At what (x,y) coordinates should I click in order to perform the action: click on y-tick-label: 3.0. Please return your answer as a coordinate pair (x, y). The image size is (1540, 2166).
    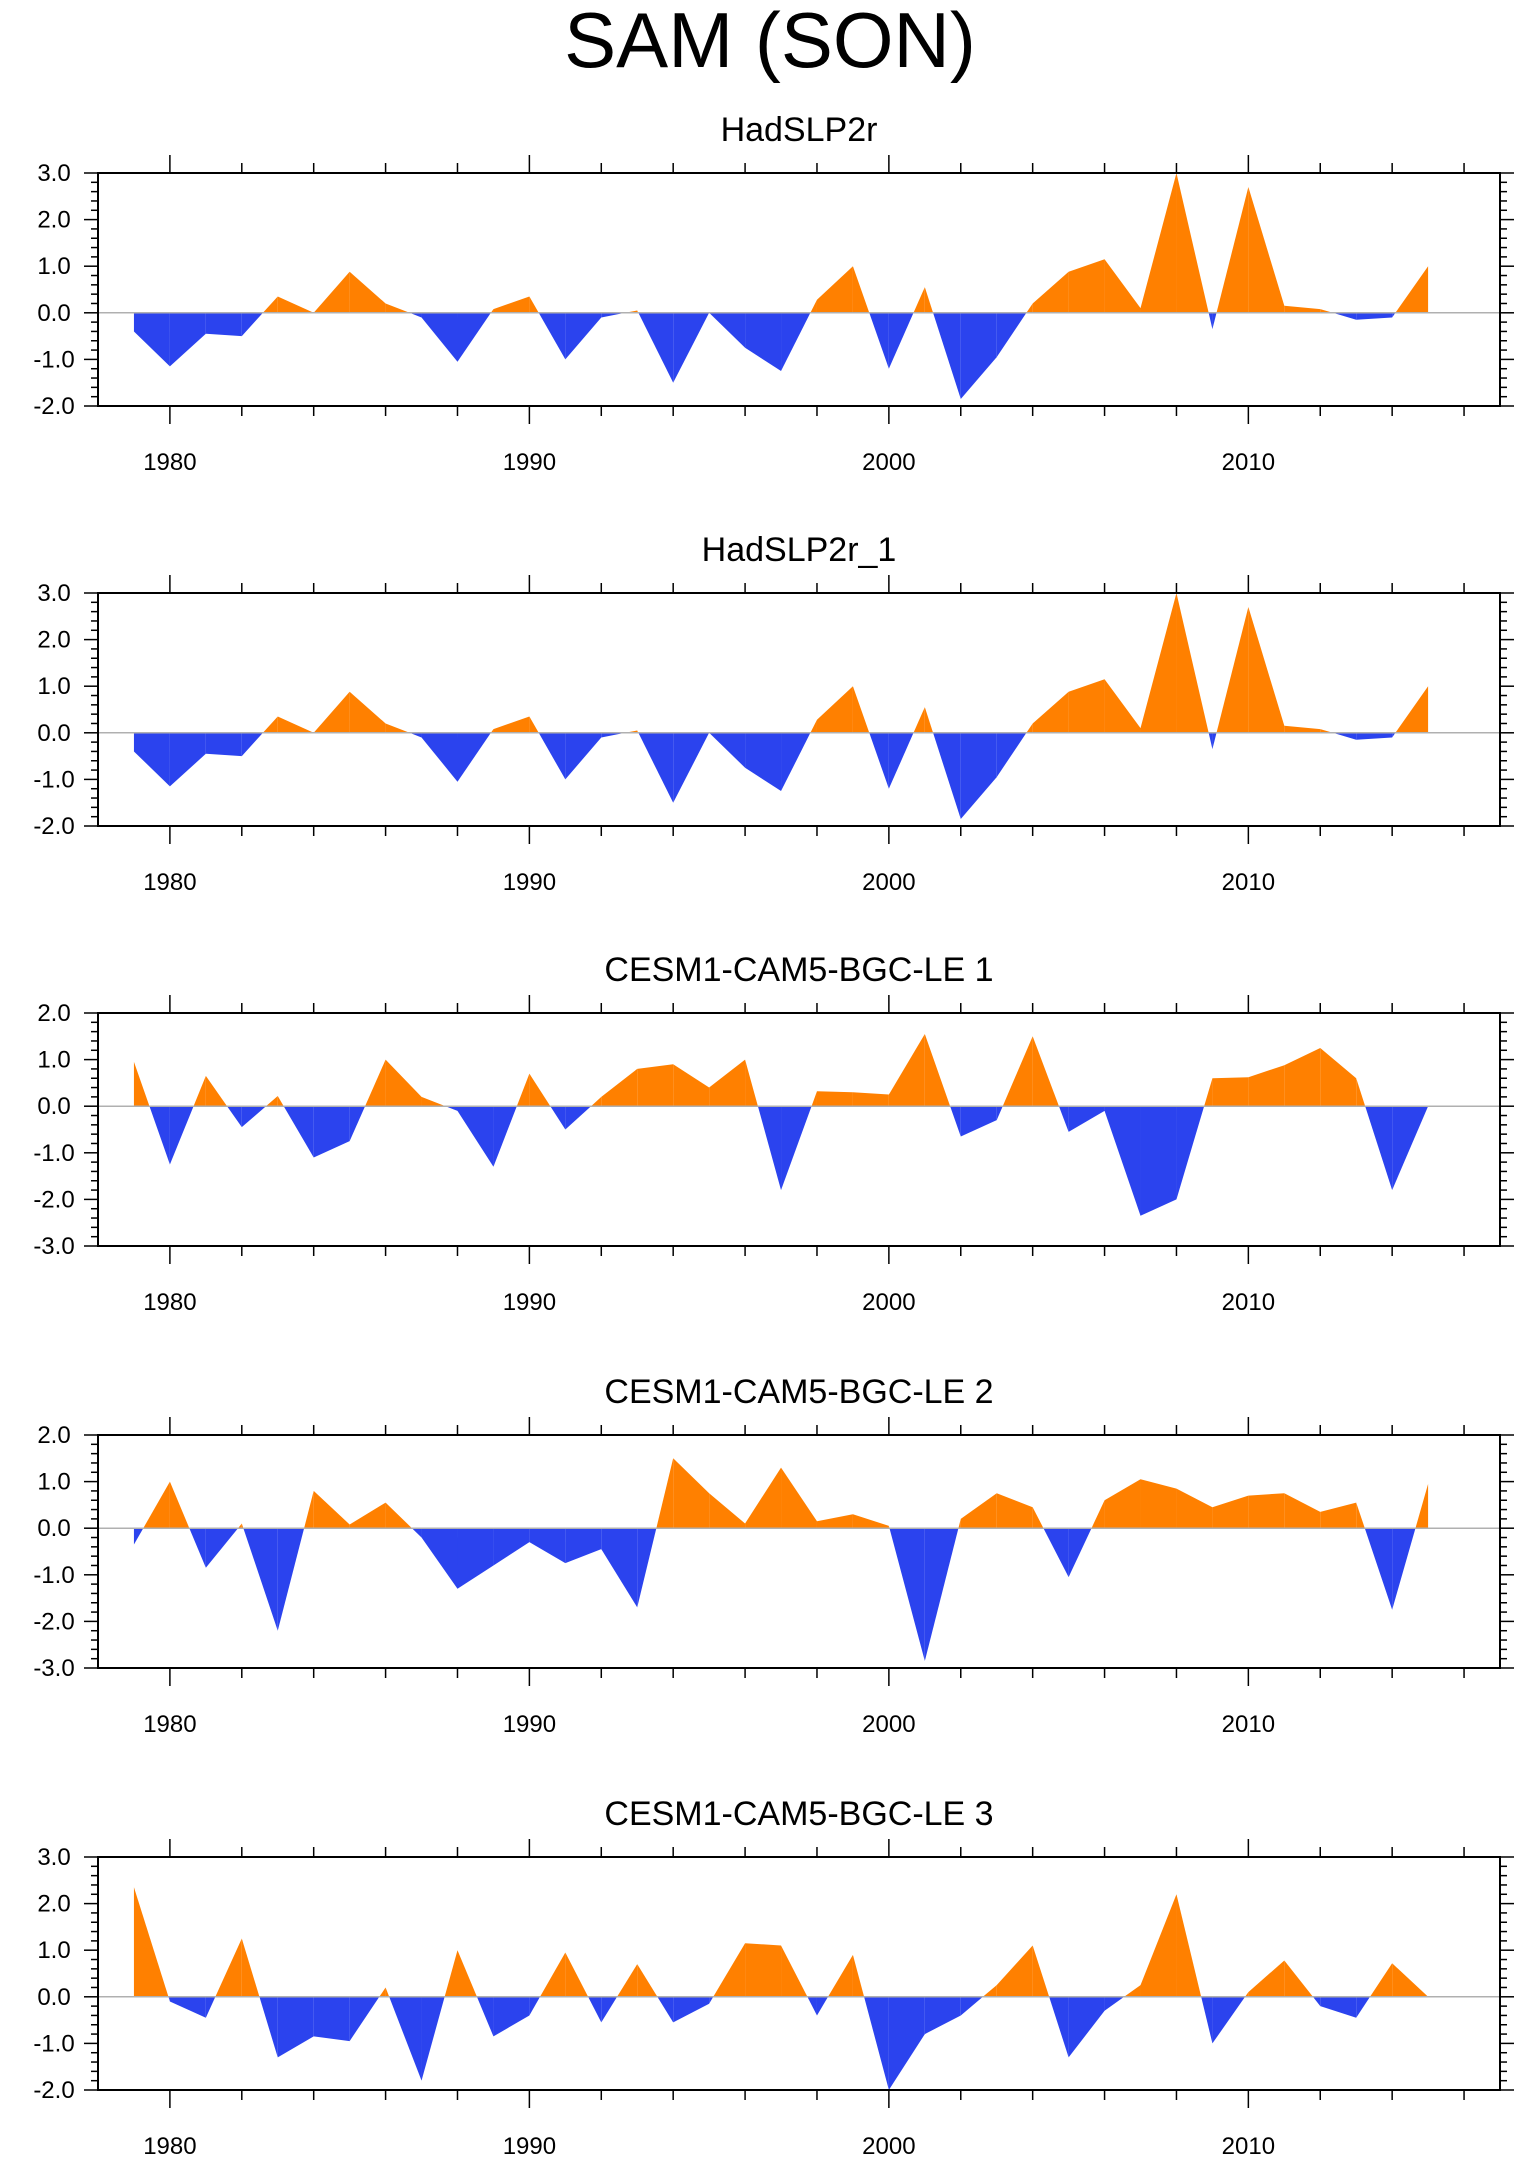
    Looking at the image, I should click on (53, 593).